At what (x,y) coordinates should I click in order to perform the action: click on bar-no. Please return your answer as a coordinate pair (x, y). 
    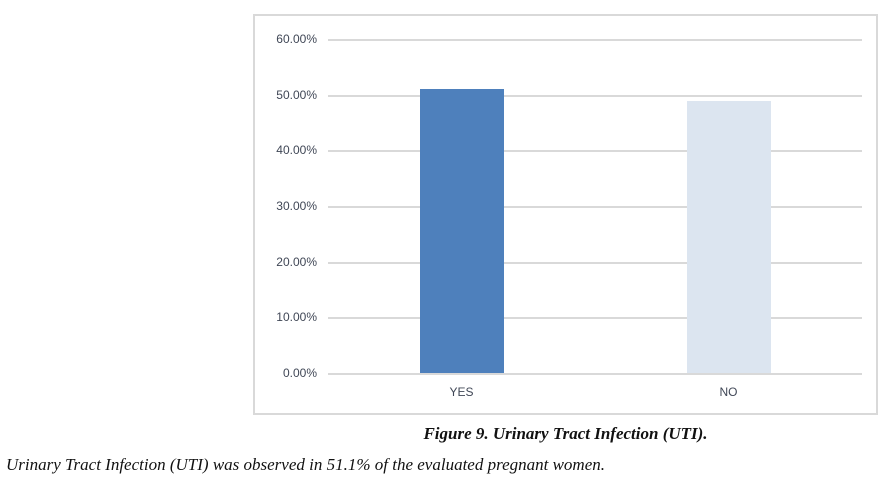
    Looking at the image, I should click on (729, 237).